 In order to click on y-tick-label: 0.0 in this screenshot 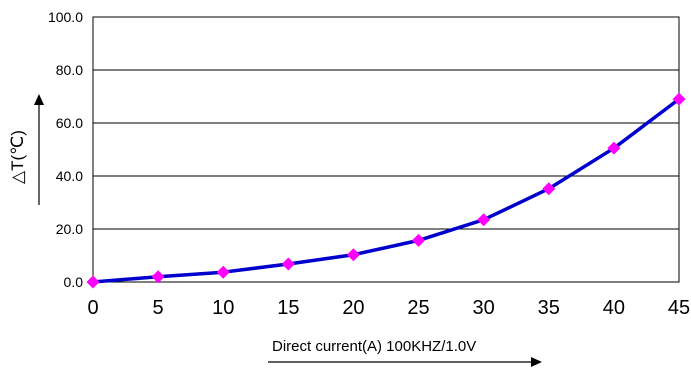, I will do `click(74, 282)`.